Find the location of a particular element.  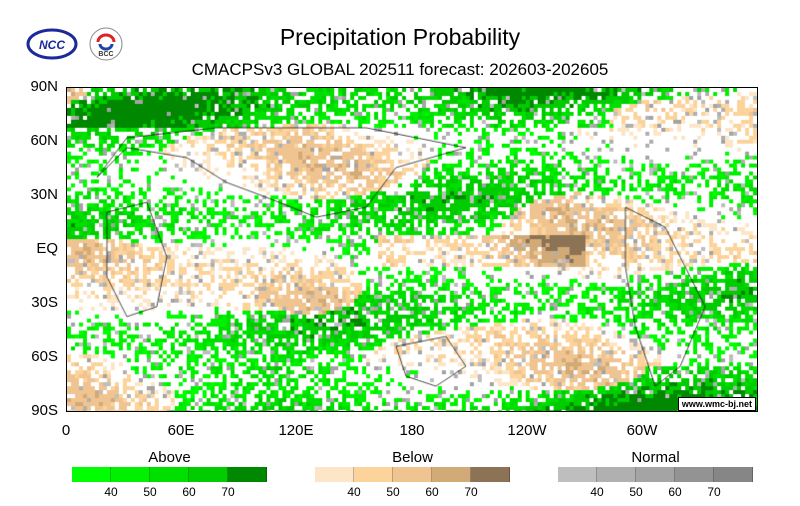

svg-text: BCC is located at coordinates (105, 54).